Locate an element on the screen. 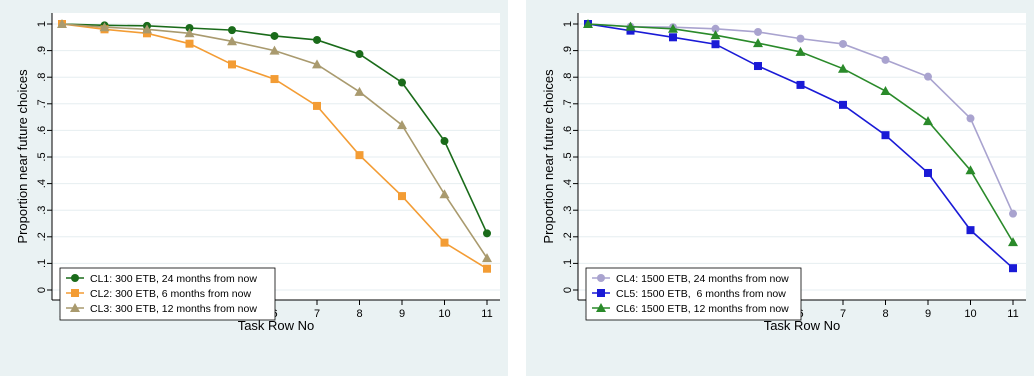 The width and height of the screenshot is (1034, 376). y-tick-label: .8 is located at coordinates (568, 77).